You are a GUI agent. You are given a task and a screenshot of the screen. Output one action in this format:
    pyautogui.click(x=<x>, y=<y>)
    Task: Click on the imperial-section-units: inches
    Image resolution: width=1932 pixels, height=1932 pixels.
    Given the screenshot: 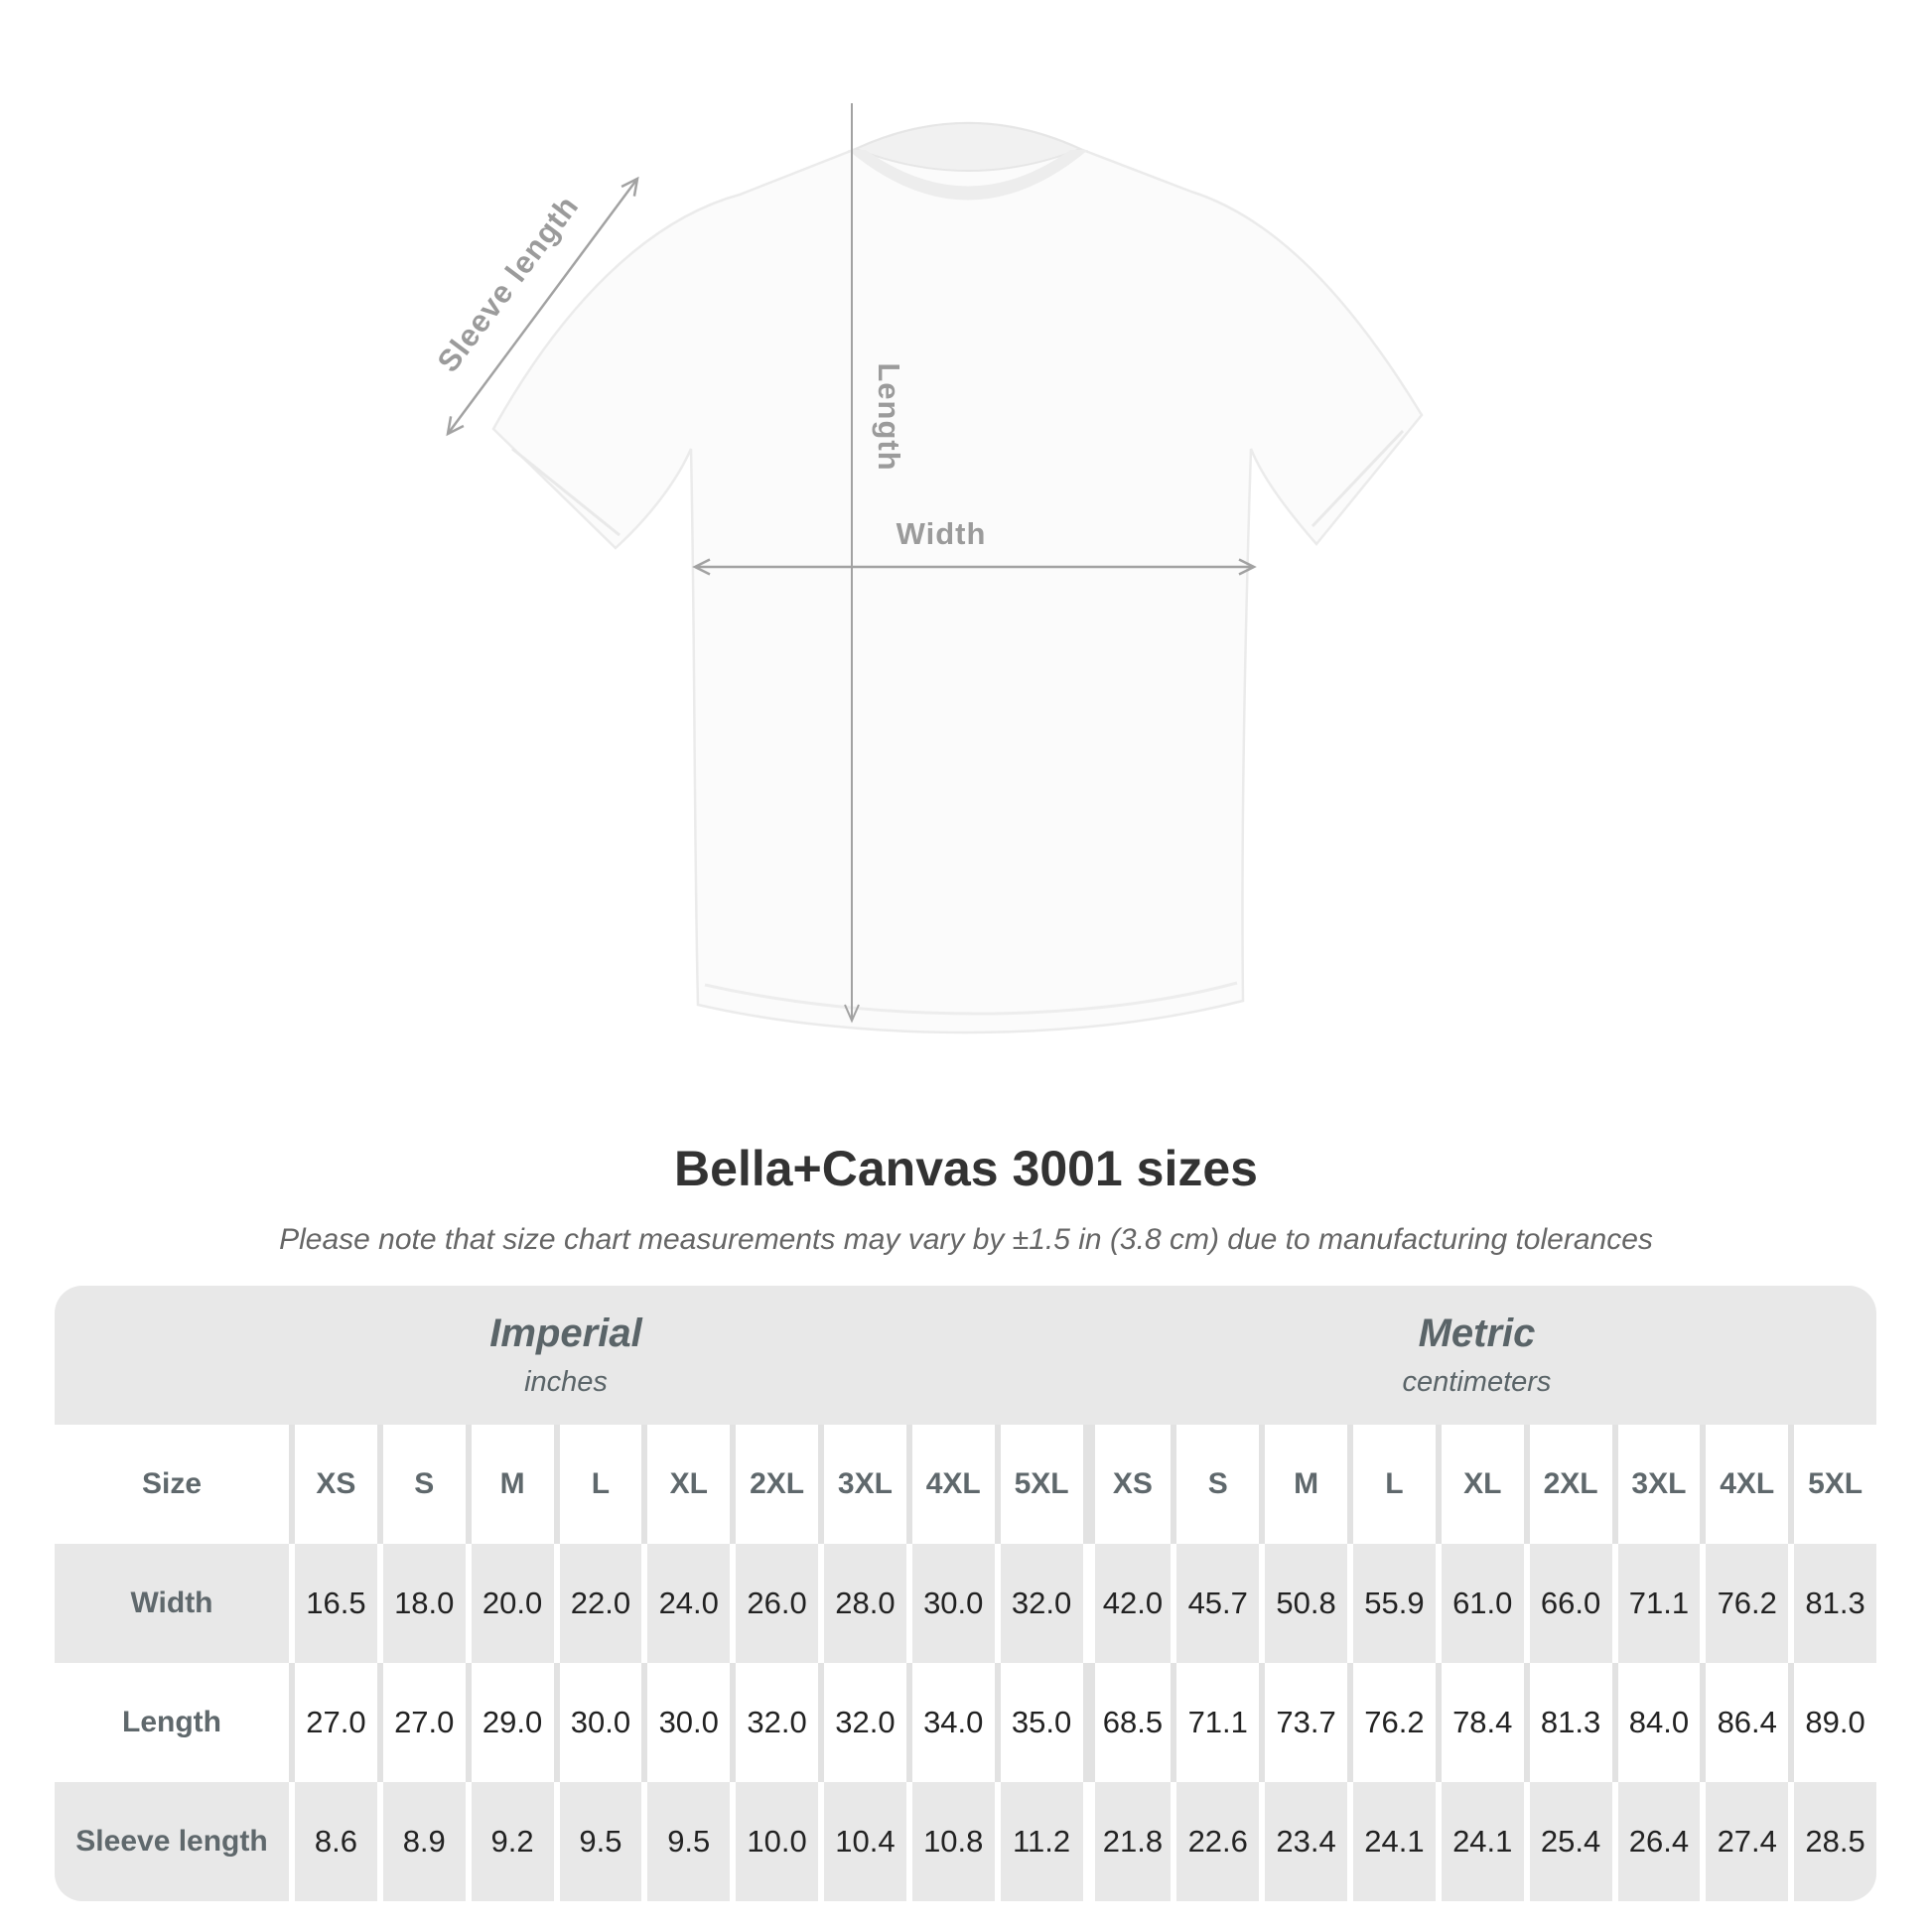 What is the action you would take?
    pyautogui.click(x=566, y=1382)
    